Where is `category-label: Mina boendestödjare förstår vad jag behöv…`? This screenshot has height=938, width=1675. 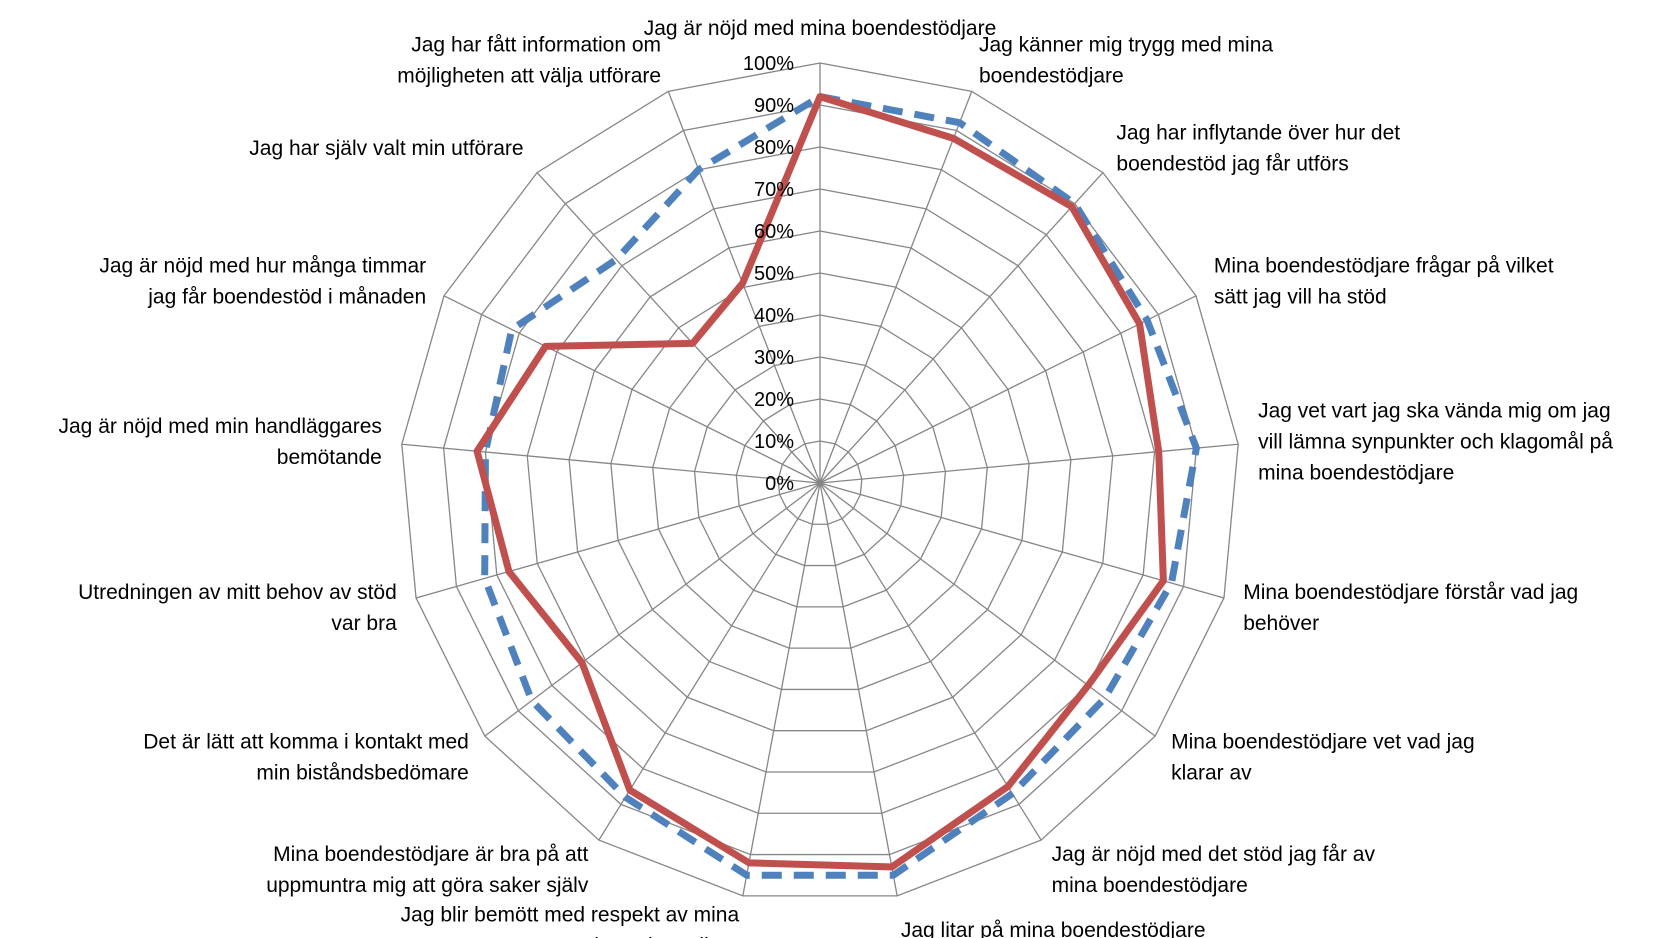
category-label: Mina boendestödjare förstår vad jag behöv… is located at coordinates (1410, 608).